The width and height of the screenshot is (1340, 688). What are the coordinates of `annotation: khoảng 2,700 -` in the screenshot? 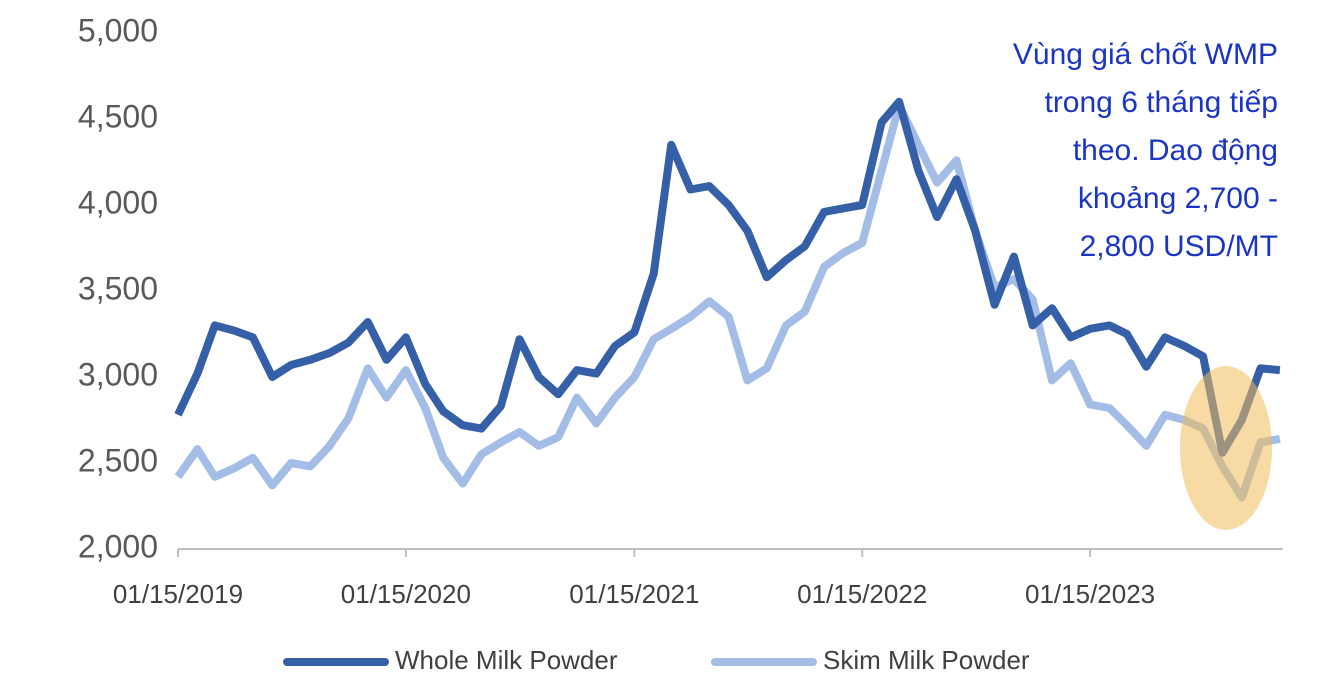 It's located at (1178, 198).